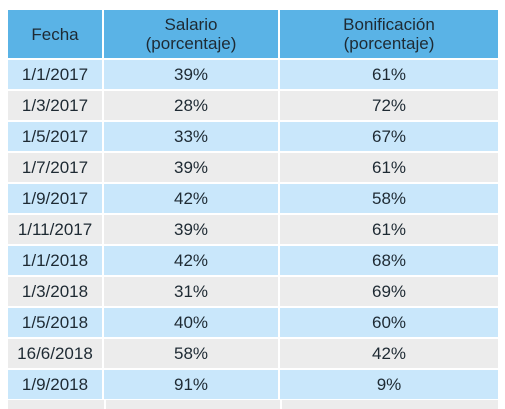 The height and width of the screenshot is (409, 505). Describe the element at coordinates (56, 291) in the screenshot. I see `cell-date: 1/3/2018` at that location.